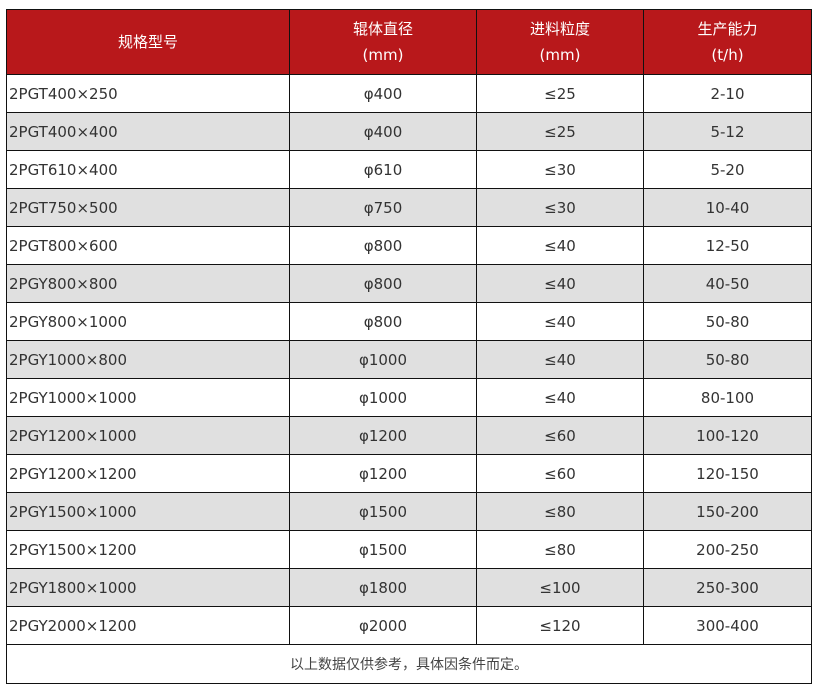 The image size is (816, 689). Describe the element at coordinates (148, 207) in the screenshot. I see `cell-model: 2PGT750×500` at that location.